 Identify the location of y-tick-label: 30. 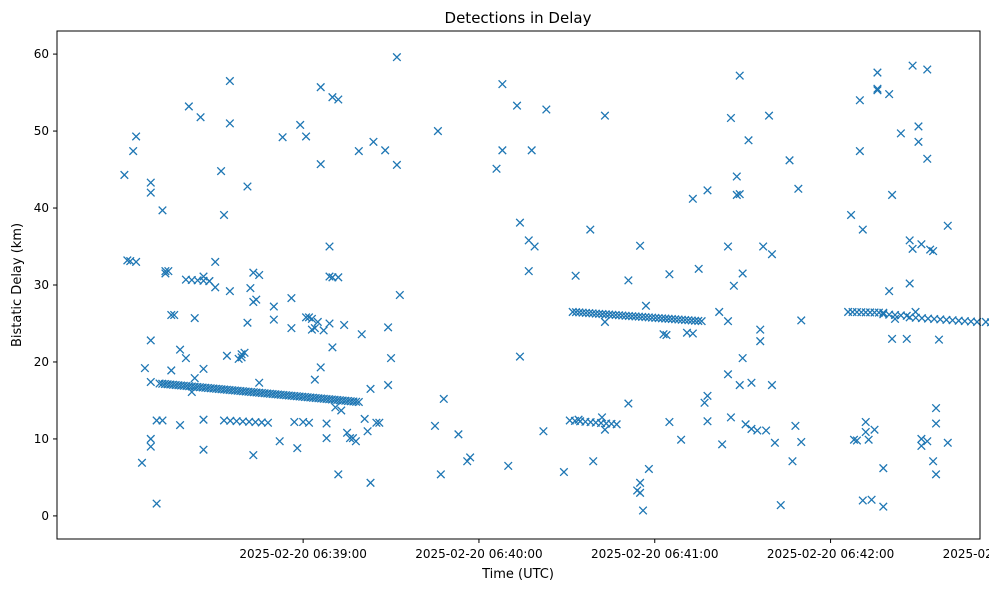
(41, 285).